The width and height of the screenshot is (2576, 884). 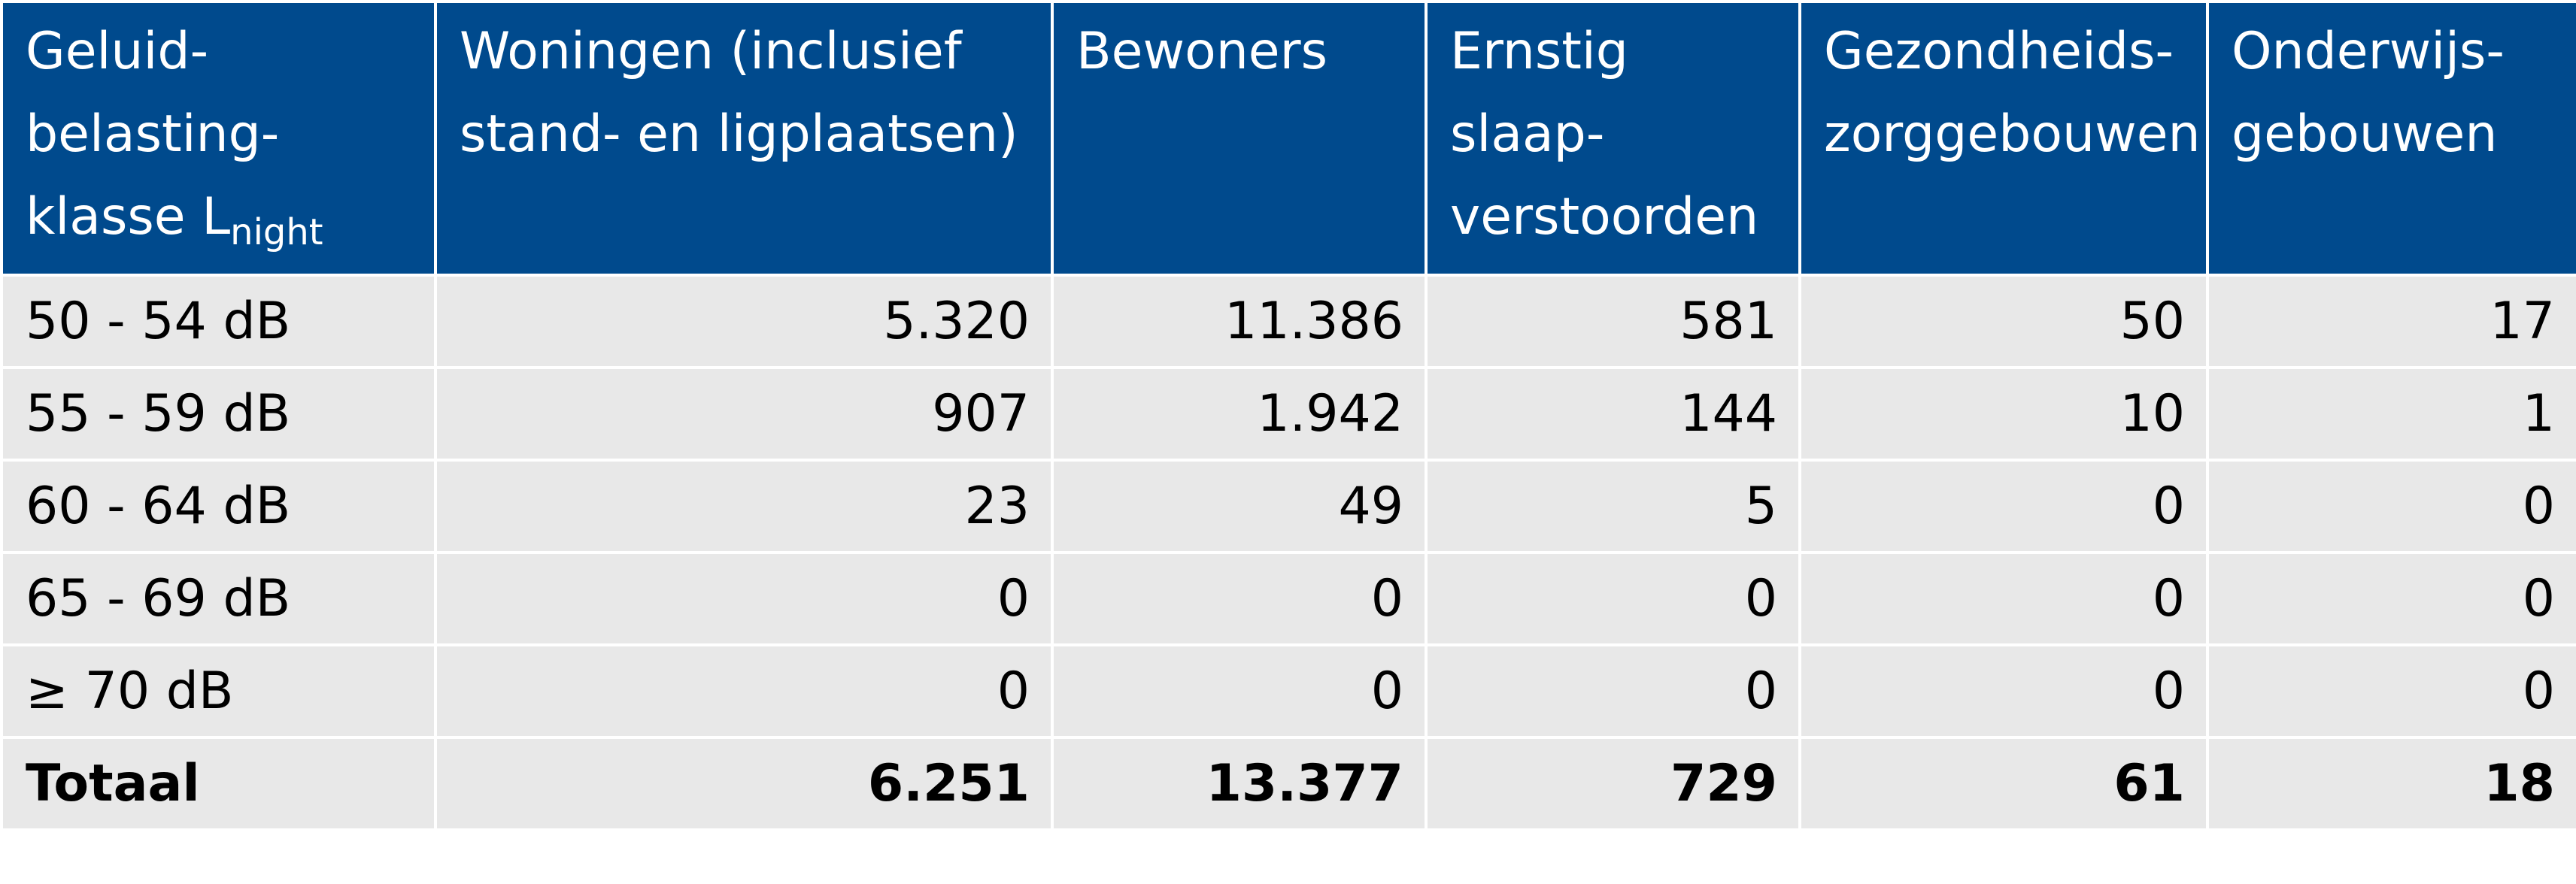 What do you see at coordinates (218, 506) in the screenshot?
I see `cell-klasse: 60 - 64 dB` at bounding box center [218, 506].